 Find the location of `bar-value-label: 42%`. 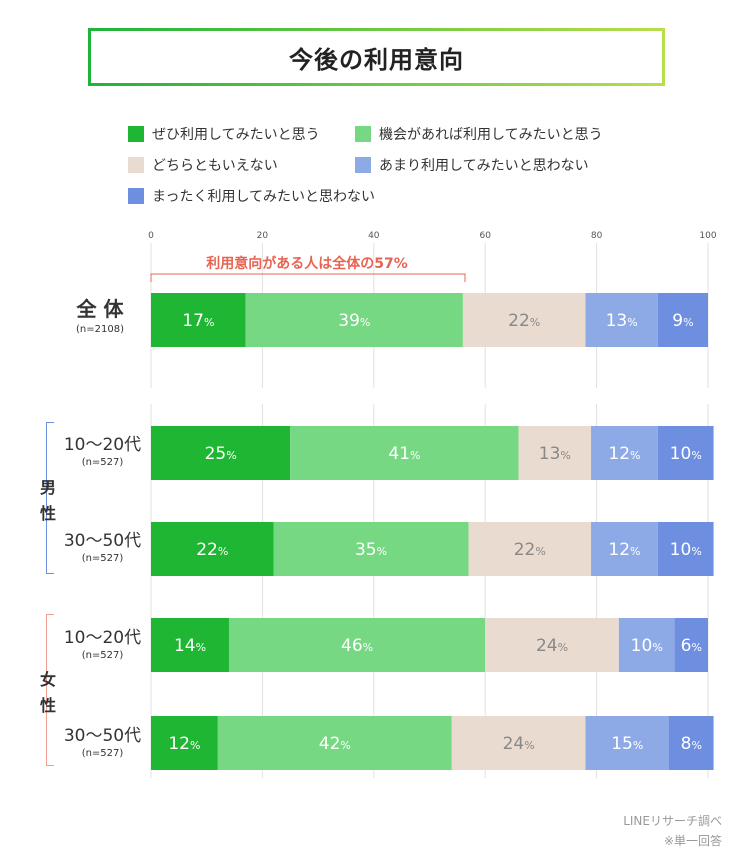

bar-value-label: 42% is located at coordinates (335, 744).